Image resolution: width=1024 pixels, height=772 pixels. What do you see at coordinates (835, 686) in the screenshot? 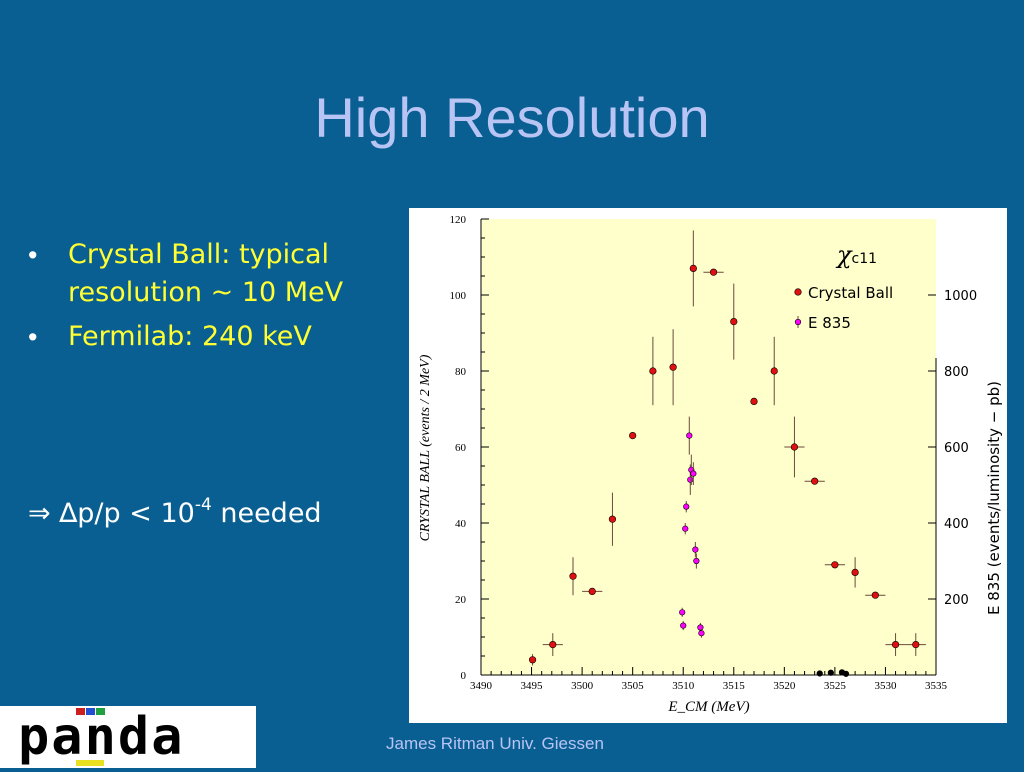
I see `x-tick-label: 3525` at bounding box center [835, 686].